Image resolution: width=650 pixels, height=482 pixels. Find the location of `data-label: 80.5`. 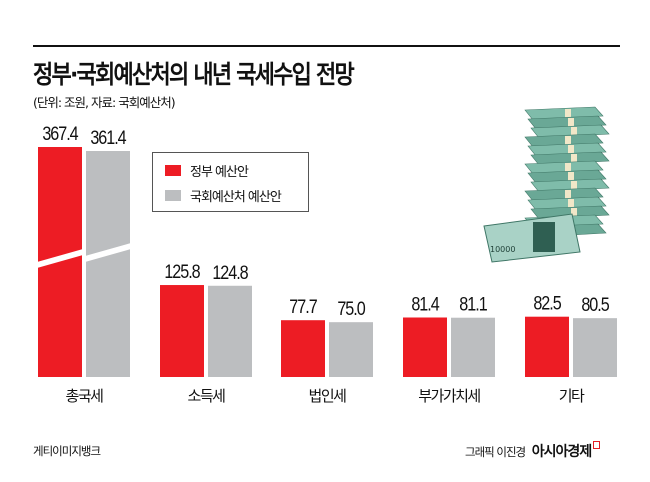

data-label: 80.5 is located at coordinates (595, 305).